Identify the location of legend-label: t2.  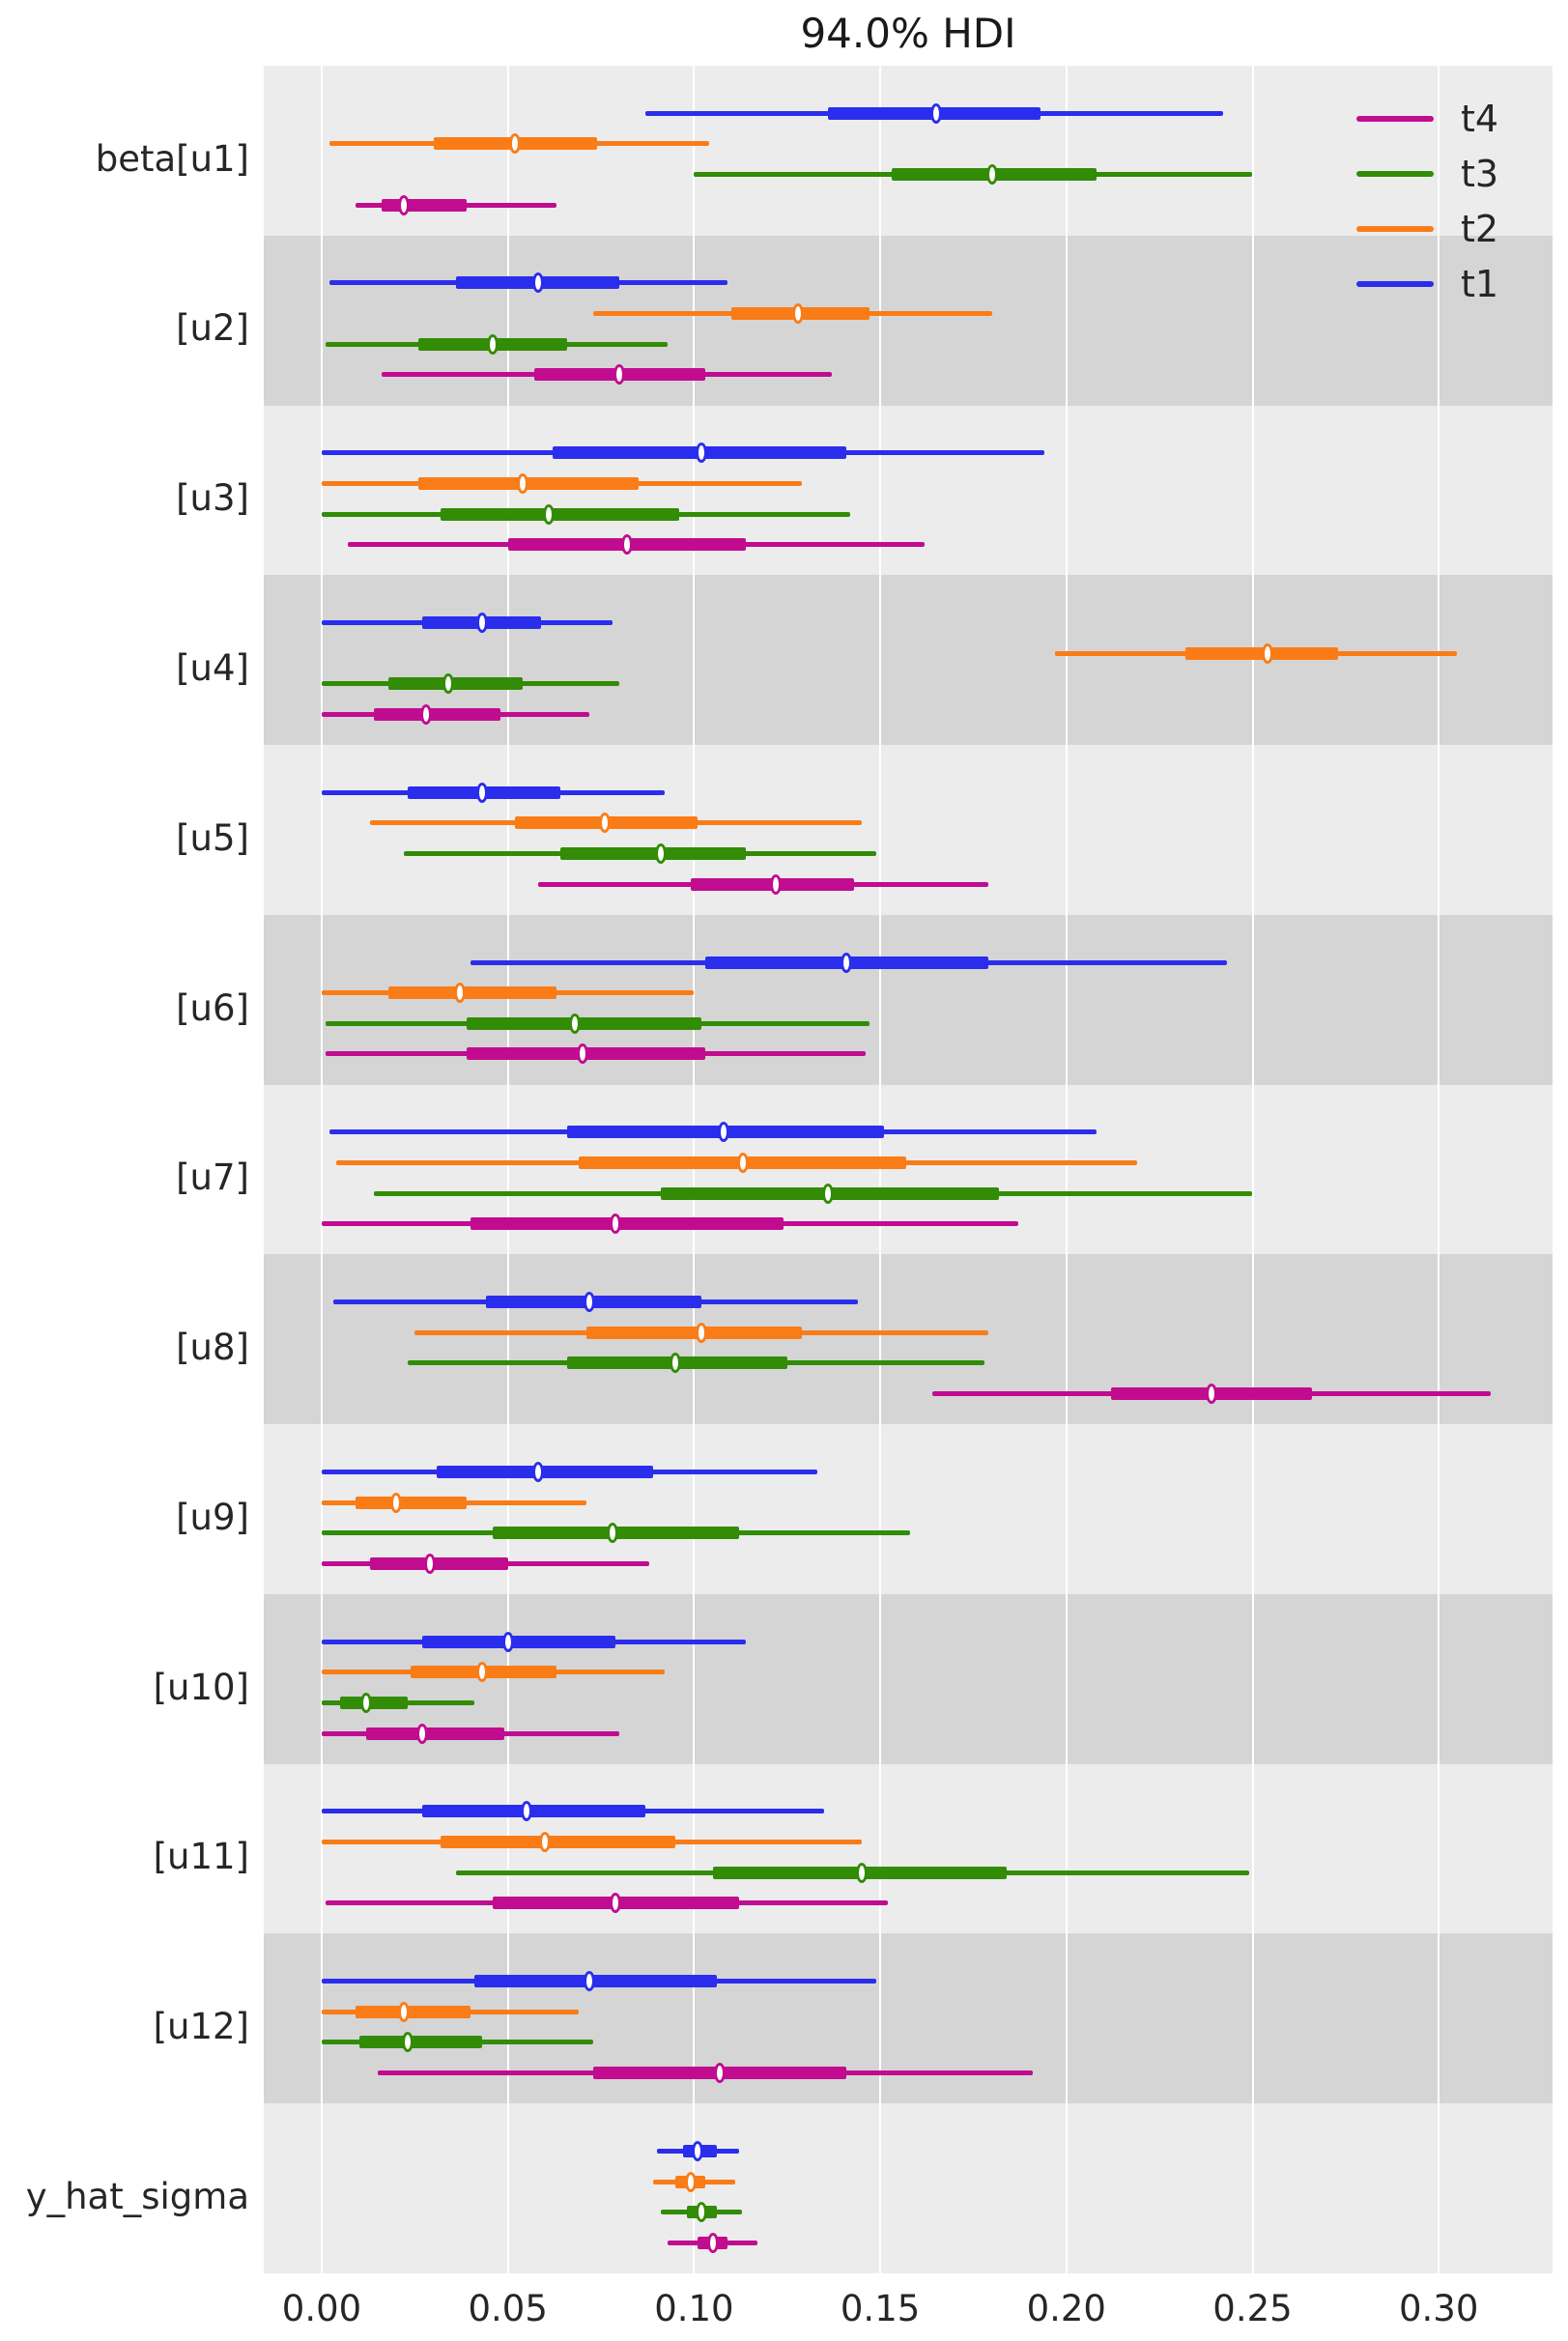
(1480, 229).